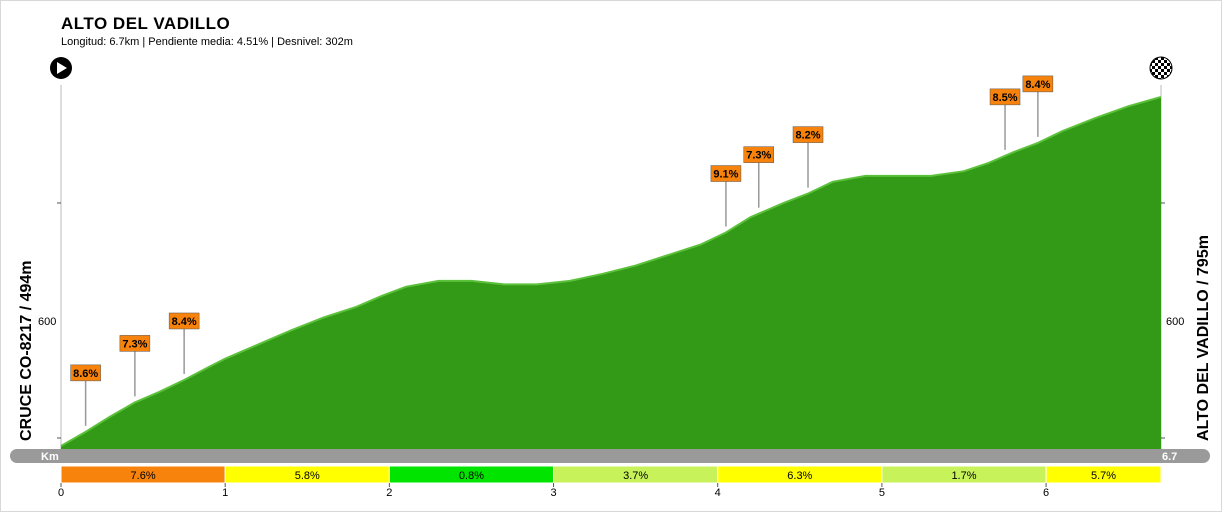  I want to click on x-axis-ticks: 0 1 2 3 4 5 6, so click(553, 491).